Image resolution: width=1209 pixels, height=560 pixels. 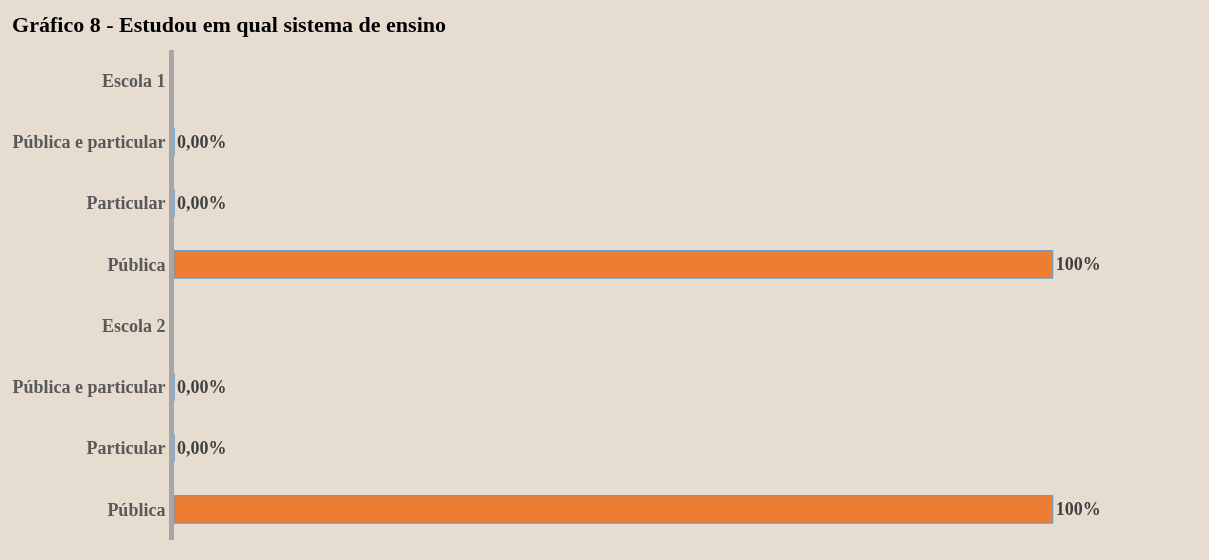 I want to click on y-tick-label: Escola 2, so click(x=133, y=325).